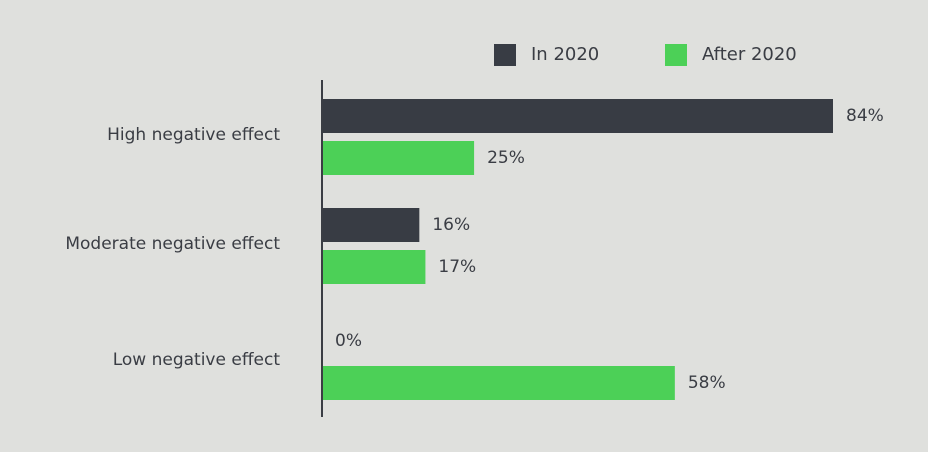 The height and width of the screenshot is (452, 928). I want to click on legend-label-in-2020: In 2020, so click(565, 54).